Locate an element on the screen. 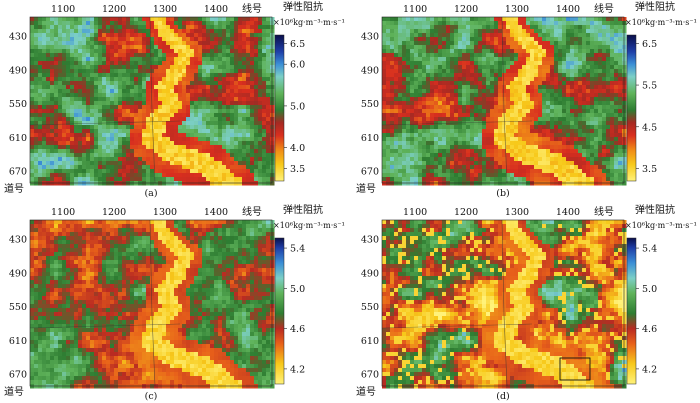 This screenshot has width=700, height=403. colorbar-tick-label: 4.0 is located at coordinates (297, 148).